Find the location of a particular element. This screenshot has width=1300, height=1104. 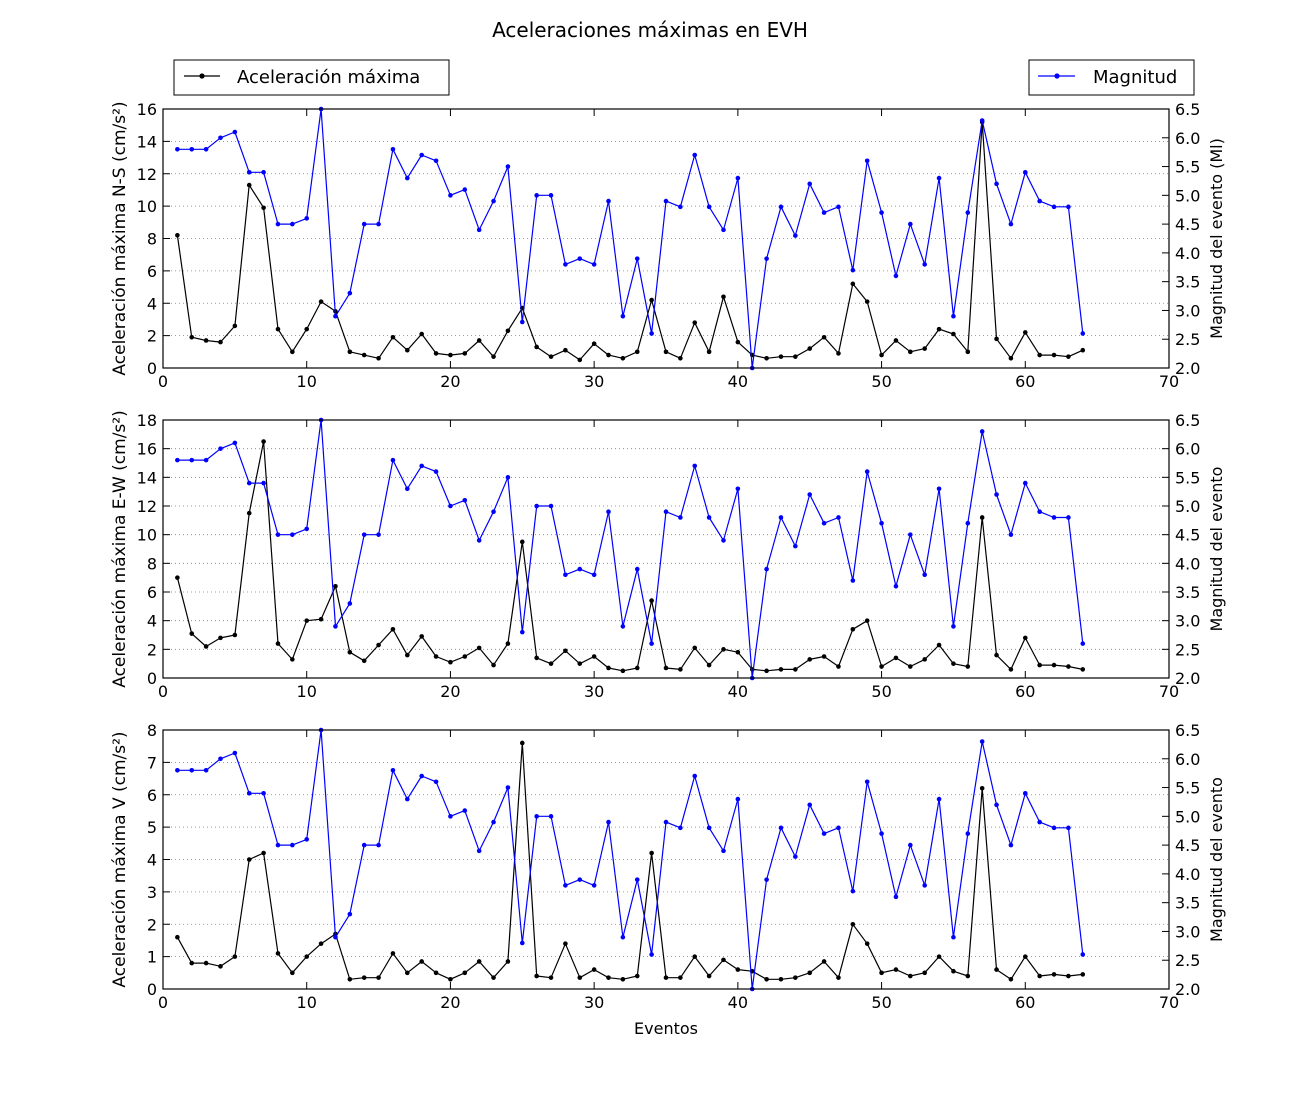

y2-tick-label: 4.5 is located at coordinates (1187, 845).